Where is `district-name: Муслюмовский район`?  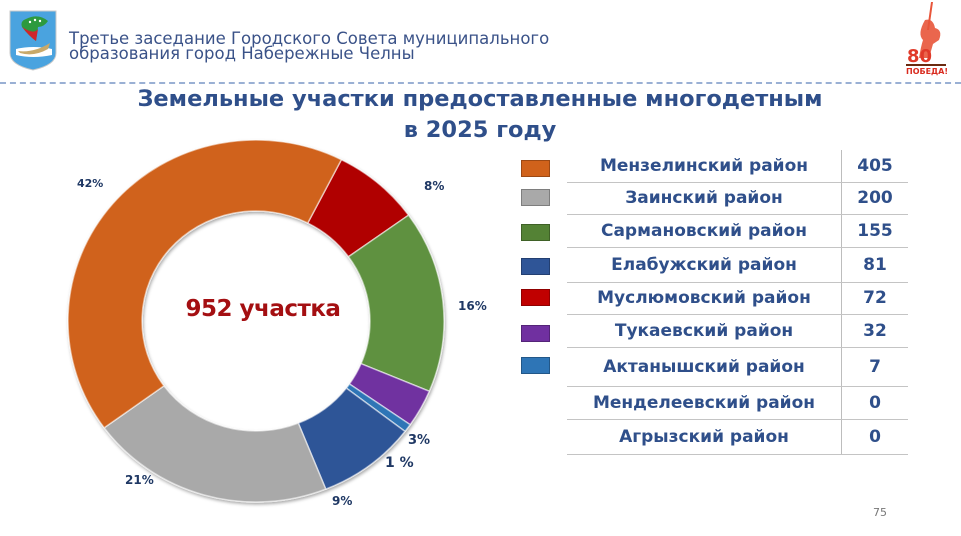
district-name: Муслюмовский район is located at coordinates (704, 298).